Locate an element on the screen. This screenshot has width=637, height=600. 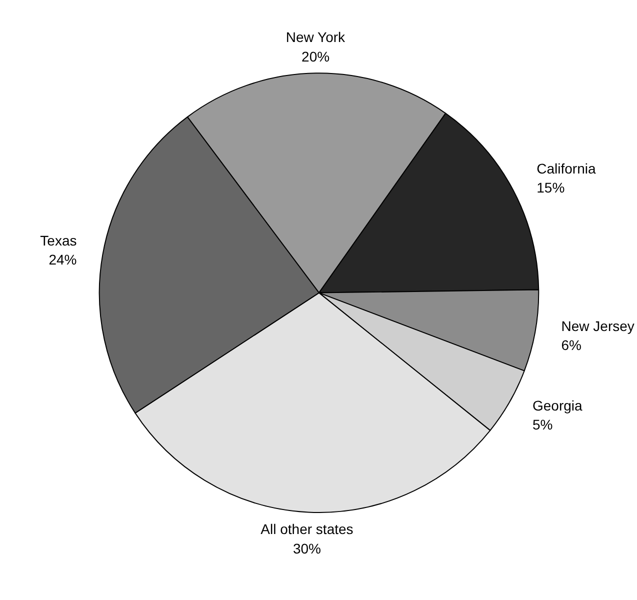
data-label: 30% is located at coordinates (307, 548).